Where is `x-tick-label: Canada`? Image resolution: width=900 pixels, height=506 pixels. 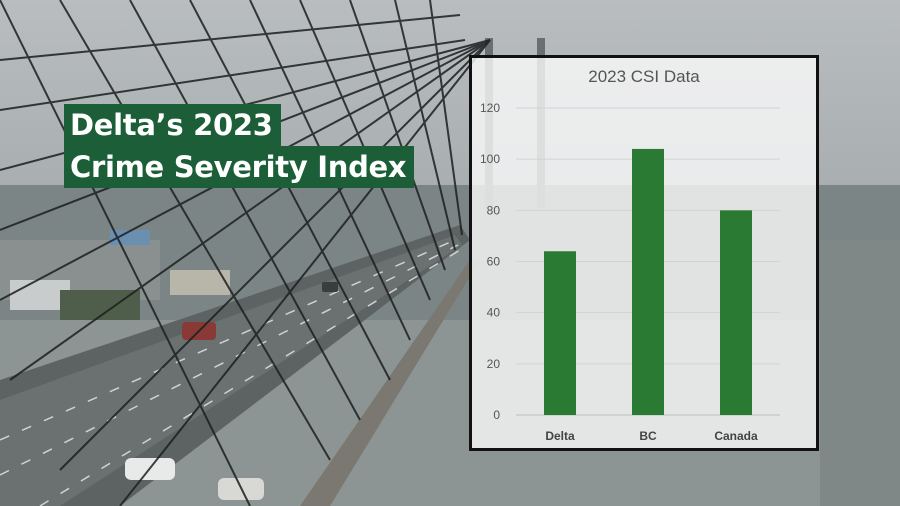
x-tick-label: Canada is located at coordinates (736, 436).